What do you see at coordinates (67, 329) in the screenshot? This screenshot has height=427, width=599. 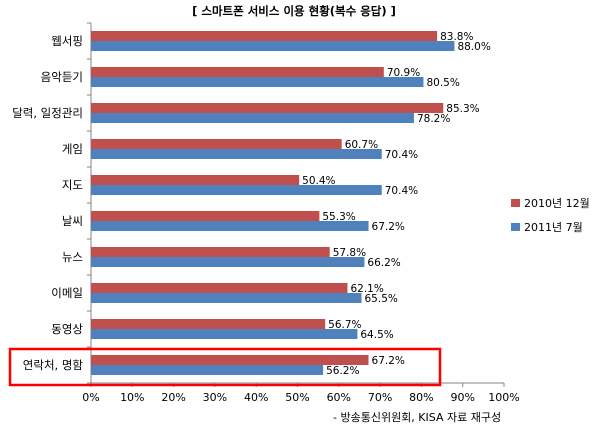 I see `category-label: 동영상` at bounding box center [67, 329].